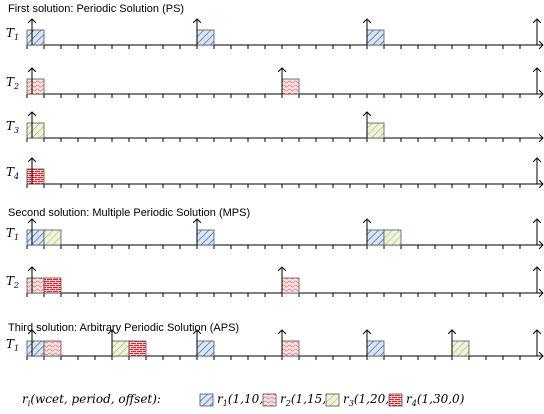 This screenshot has width=544, height=414. I want to click on row-label: T3, so click(12, 127).